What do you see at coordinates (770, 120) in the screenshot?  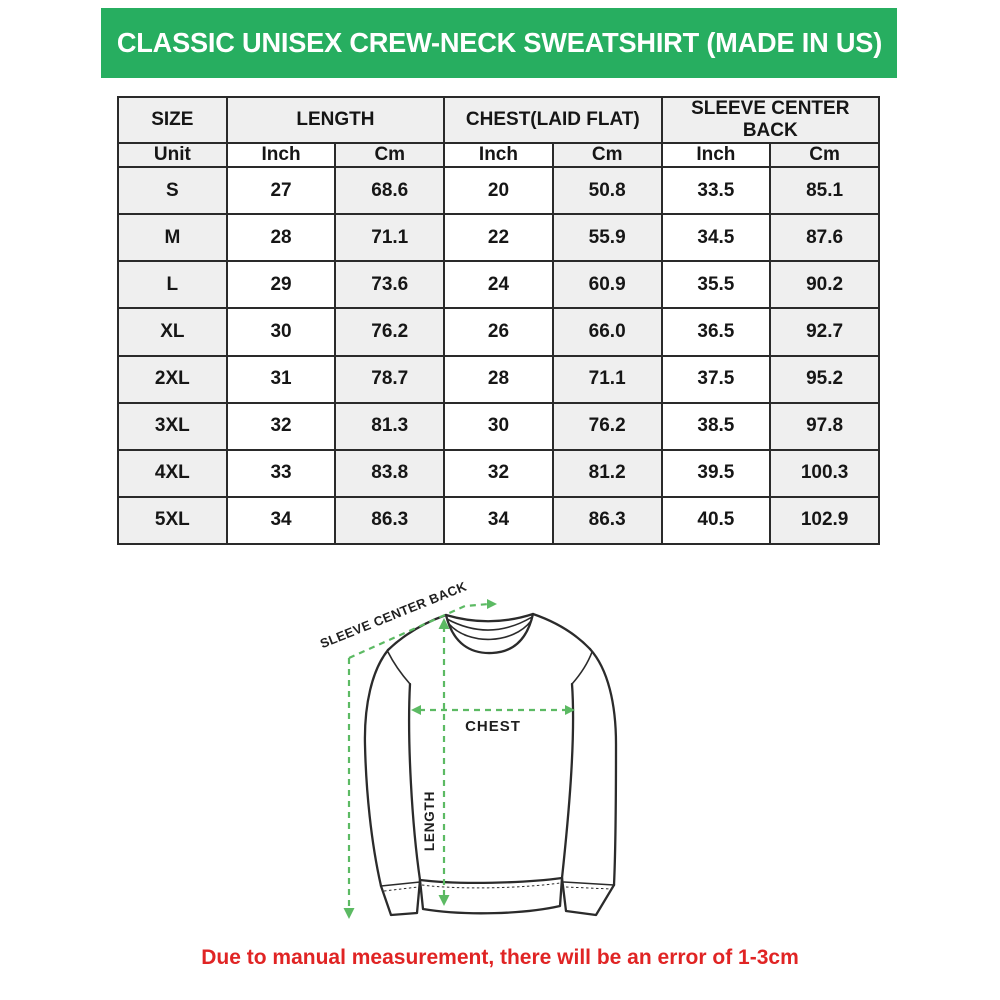 I see `col-header-sleeve-center-back: SLEEVE CENTER BACK` at bounding box center [770, 120].